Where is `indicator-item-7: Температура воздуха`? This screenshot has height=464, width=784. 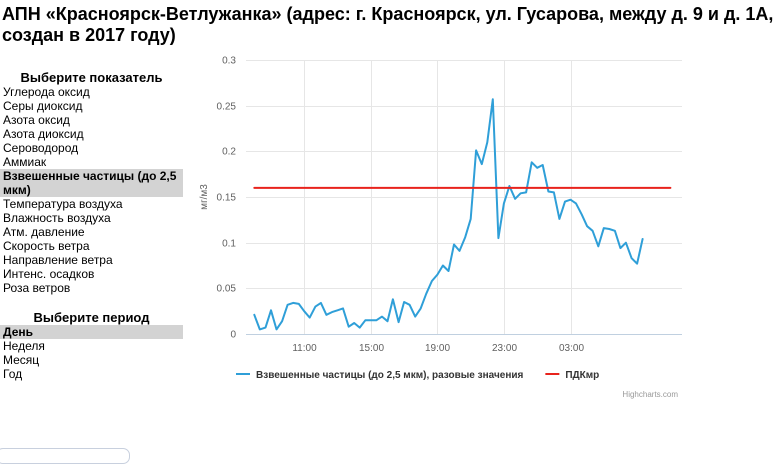 indicator-item-7: Температура воздуха is located at coordinates (63, 204).